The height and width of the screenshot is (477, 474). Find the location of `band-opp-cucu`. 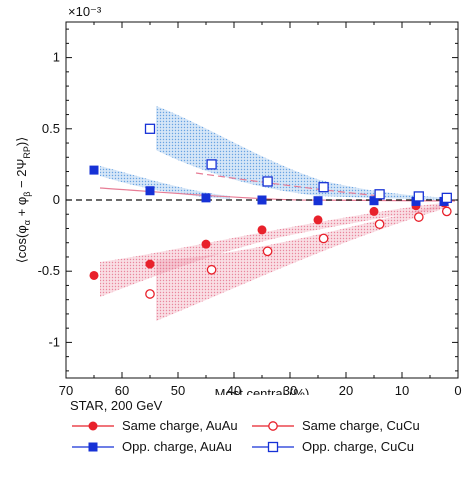

band-opp-cucu is located at coordinates (304, 153).